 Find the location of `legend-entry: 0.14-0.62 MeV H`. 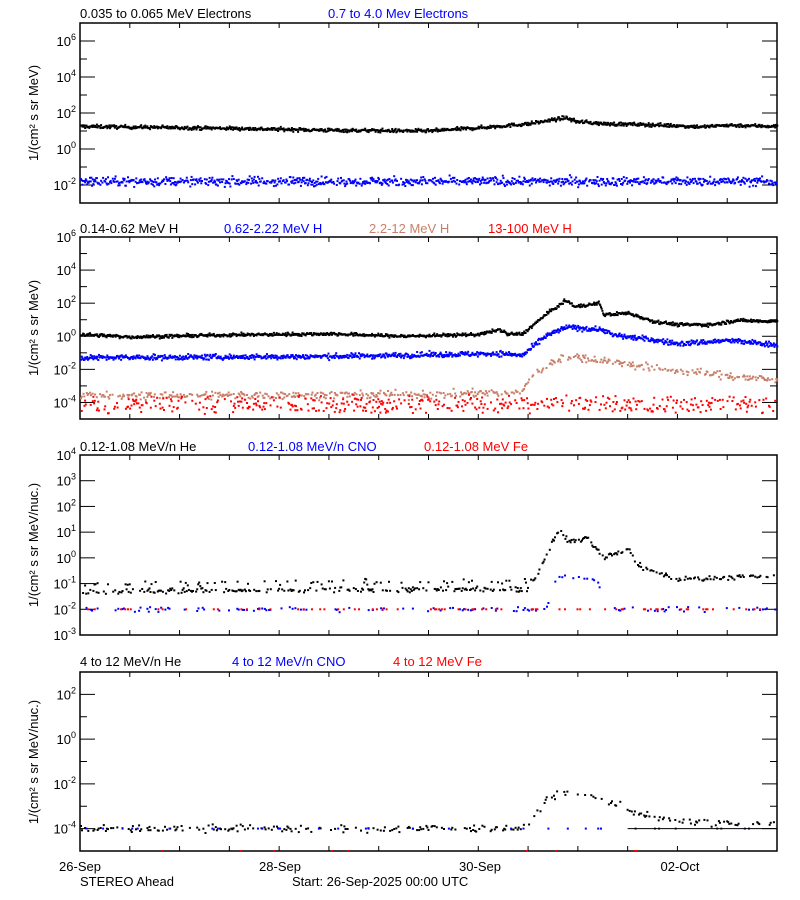

legend-entry: 0.14-0.62 MeV H is located at coordinates (129, 228).